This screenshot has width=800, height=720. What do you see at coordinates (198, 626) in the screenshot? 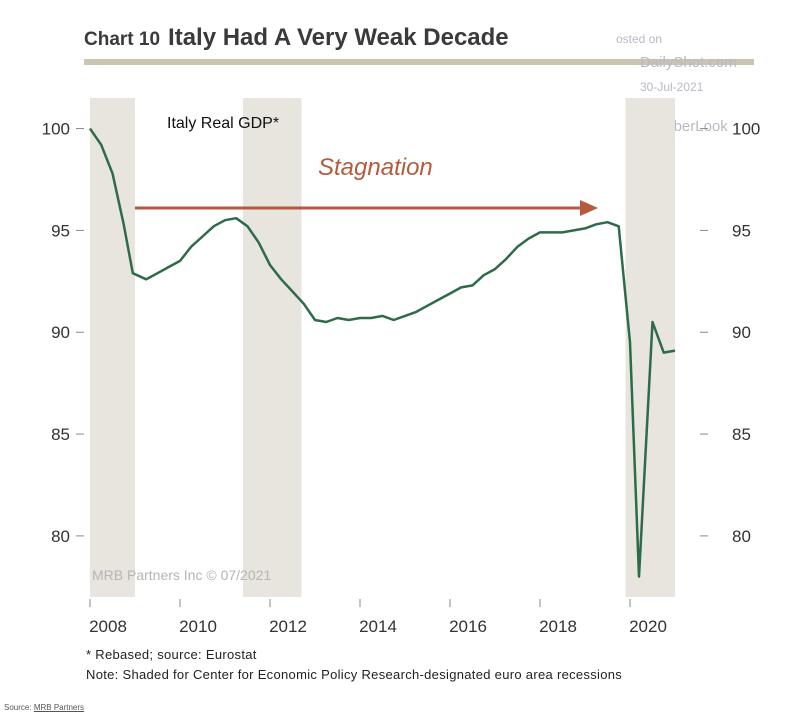
I see `x-tick-label-2010: 2010` at bounding box center [198, 626].